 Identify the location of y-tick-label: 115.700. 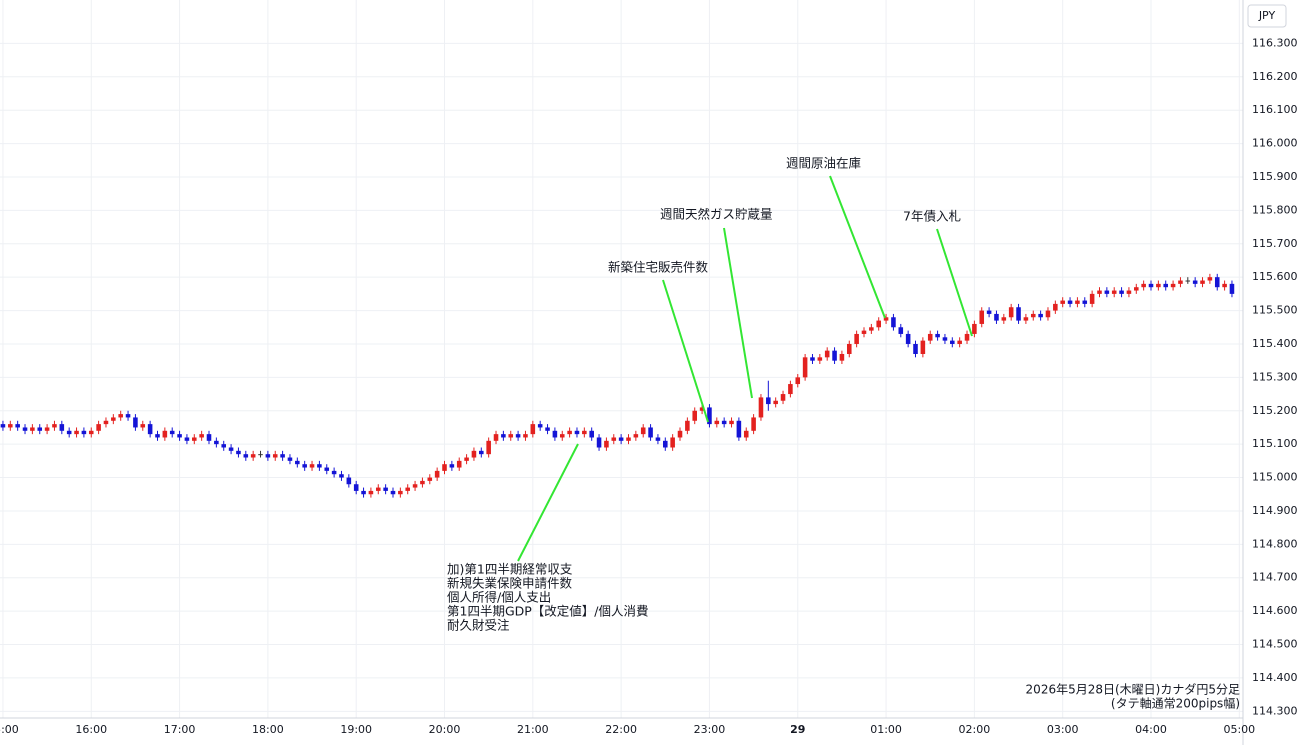
(1275, 243).